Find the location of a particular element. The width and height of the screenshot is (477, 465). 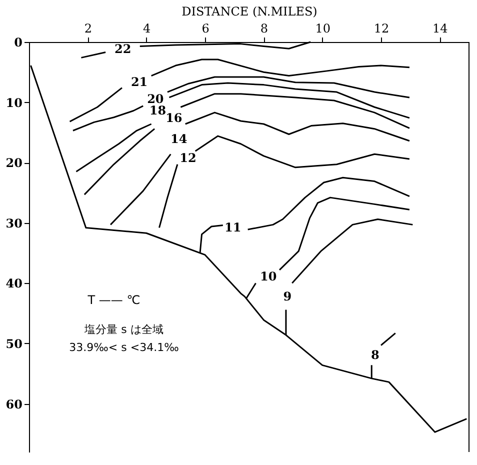

annotation: 33.9‰< s <34.1‰ is located at coordinates (124, 347).